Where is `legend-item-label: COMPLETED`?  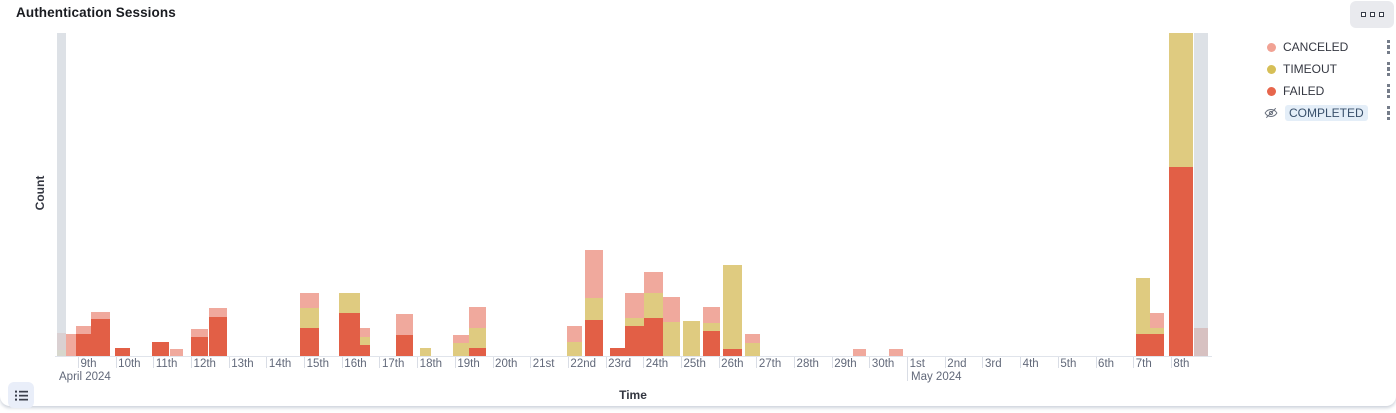 legend-item-label: COMPLETED is located at coordinates (1326, 113).